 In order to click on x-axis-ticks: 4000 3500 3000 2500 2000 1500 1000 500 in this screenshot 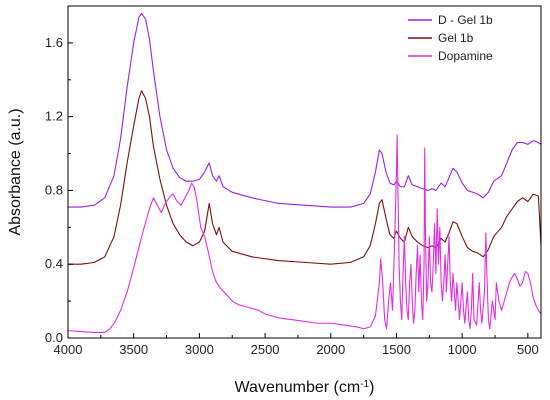, I will do `click(296, 345)`.